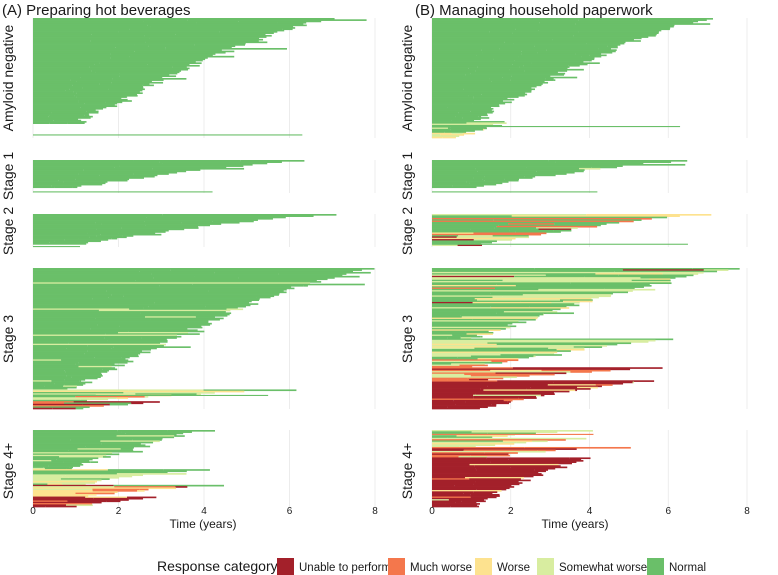 Image resolution: width=778 pixels, height=575 pixels. I want to click on row-block, so click(572, 70).